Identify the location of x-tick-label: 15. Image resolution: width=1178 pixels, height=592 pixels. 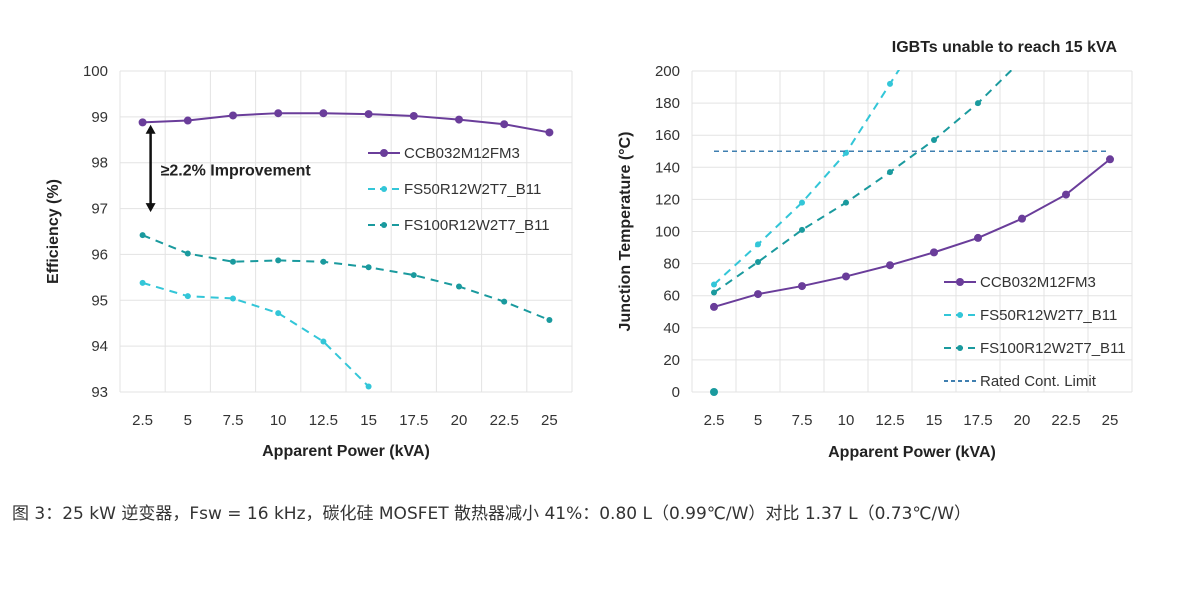
(934, 420).